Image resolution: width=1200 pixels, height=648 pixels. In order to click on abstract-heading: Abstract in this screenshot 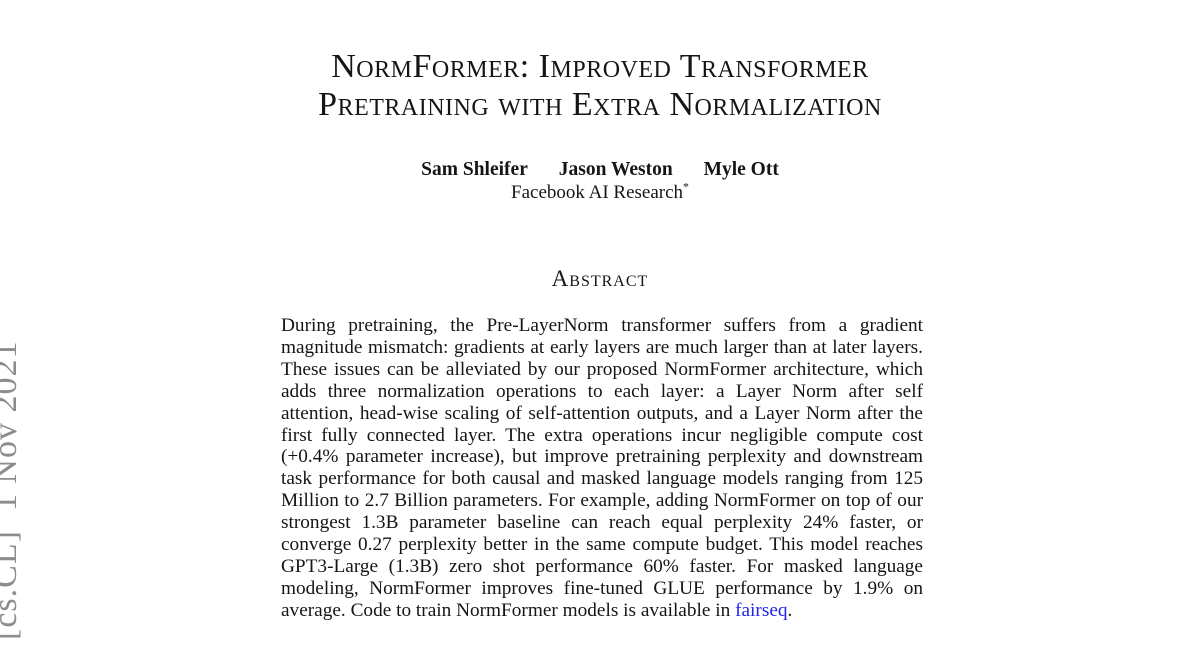, I will do `click(600, 278)`.